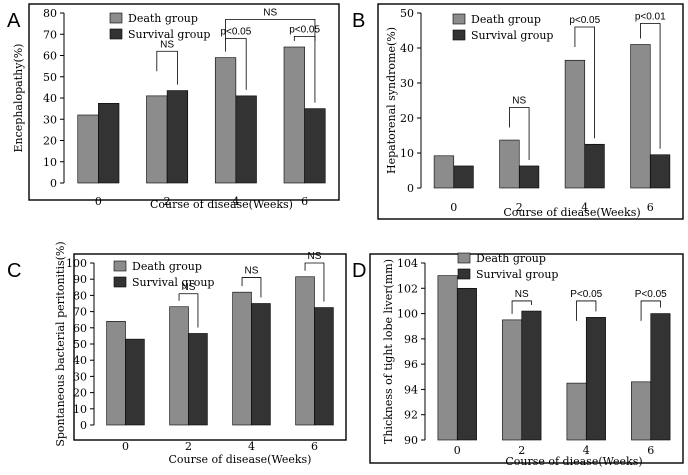  I want to click on y-tick-label: 90, so click(411, 440).